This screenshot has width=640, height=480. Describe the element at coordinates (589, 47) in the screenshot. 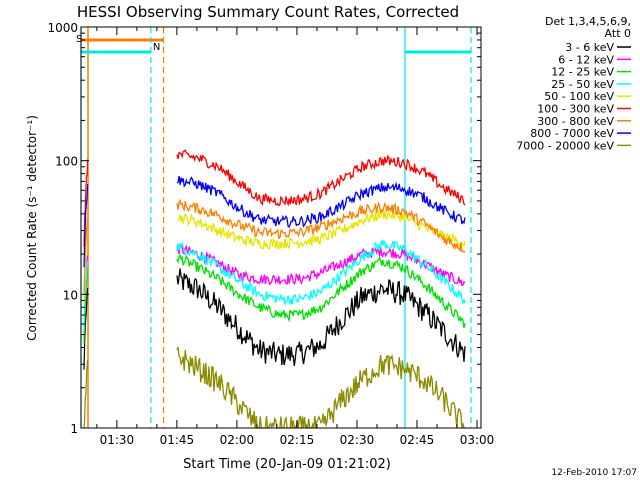

I see `legend-label: 3 - 6 keV` at that location.